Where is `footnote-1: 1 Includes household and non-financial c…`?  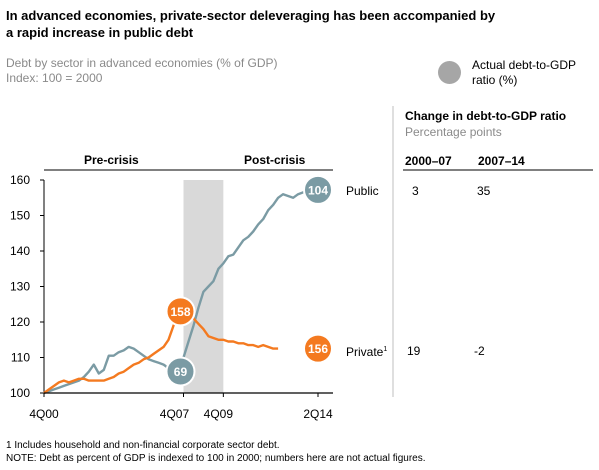
footnote-1: 1 Includes household and non-financial c… is located at coordinates (143, 445).